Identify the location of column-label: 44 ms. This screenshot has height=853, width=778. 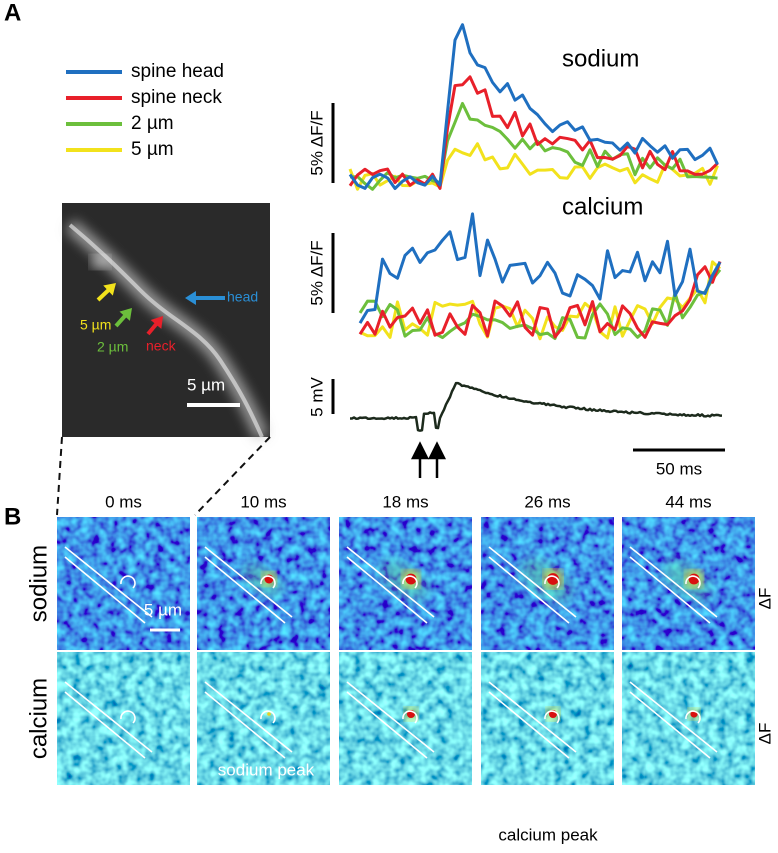
(688, 501).